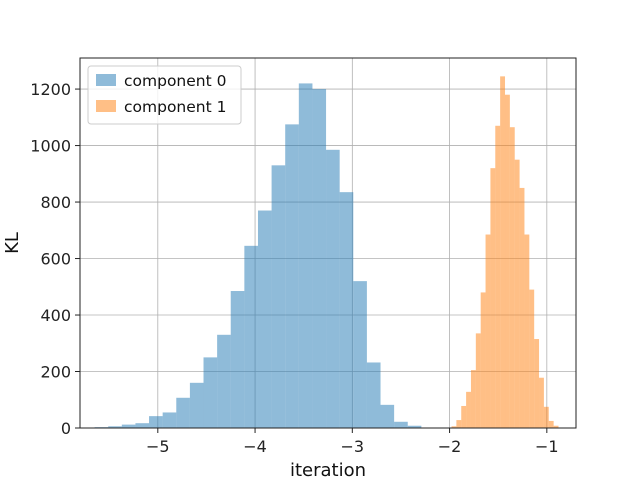  Describe the element at coordinates (55, 202) in the screenshot. I see `y-tick-label: 800` at that location.